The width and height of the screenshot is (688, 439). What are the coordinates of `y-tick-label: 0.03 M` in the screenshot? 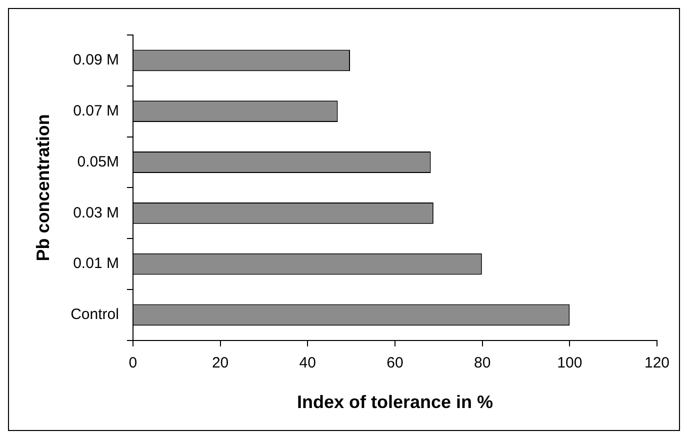 It's located at (96, 213).